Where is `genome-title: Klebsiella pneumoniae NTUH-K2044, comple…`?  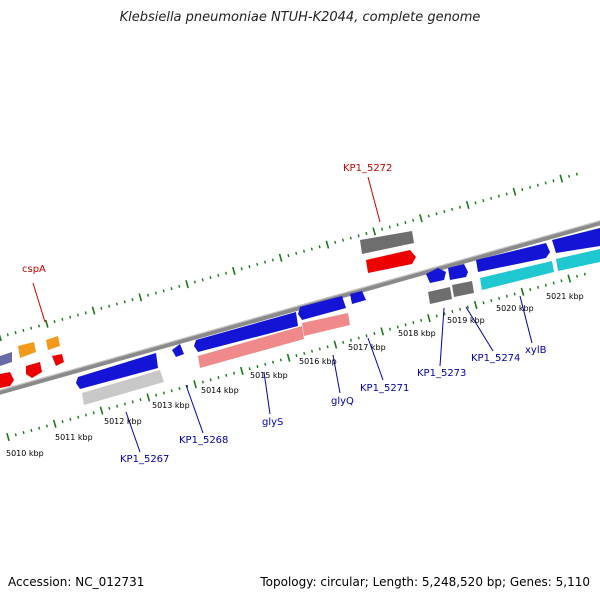 genome-title: Klebsiella pneumoniae NTUH-K2044, comple… is located at coordinates (300, 17).